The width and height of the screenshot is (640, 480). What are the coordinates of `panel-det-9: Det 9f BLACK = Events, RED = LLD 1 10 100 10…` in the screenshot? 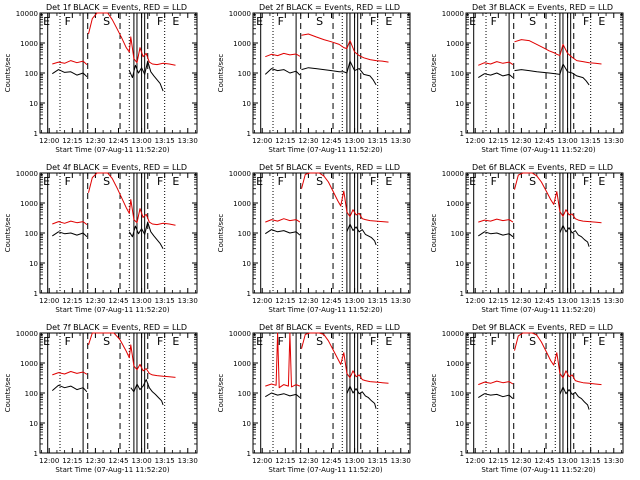 It's located at (527, 398).